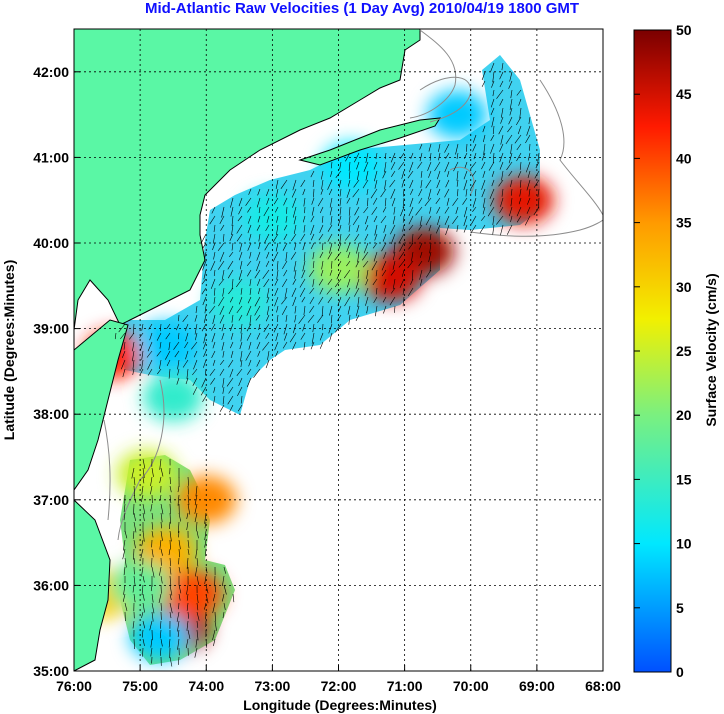 The width and height of the screenshot is (724, 714). Describe the element at coordinates (51, 72) in the screenshot. I see `y-tick-label: 42:00` at that location.